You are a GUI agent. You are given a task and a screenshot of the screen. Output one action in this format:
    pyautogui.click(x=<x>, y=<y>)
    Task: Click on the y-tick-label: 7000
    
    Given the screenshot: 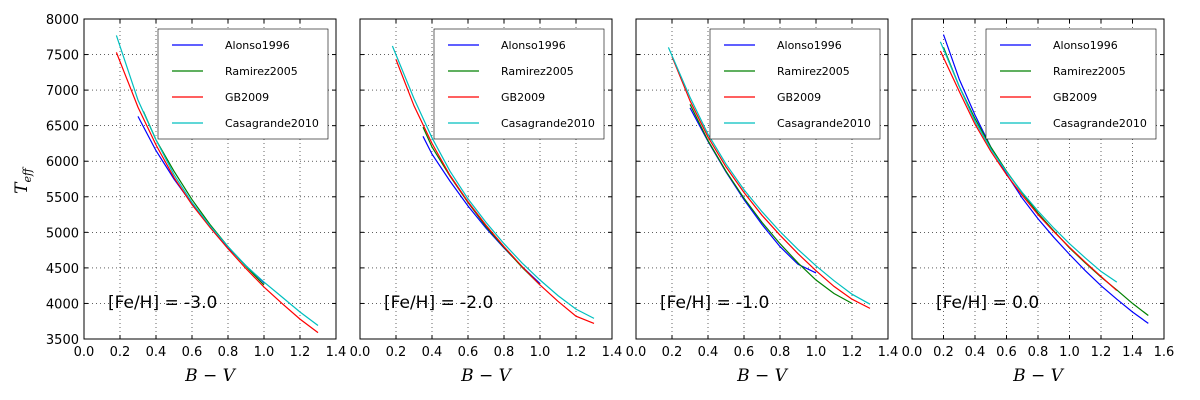 What is the action you would take?
    pyautogui.click(x=62, y=91)
    